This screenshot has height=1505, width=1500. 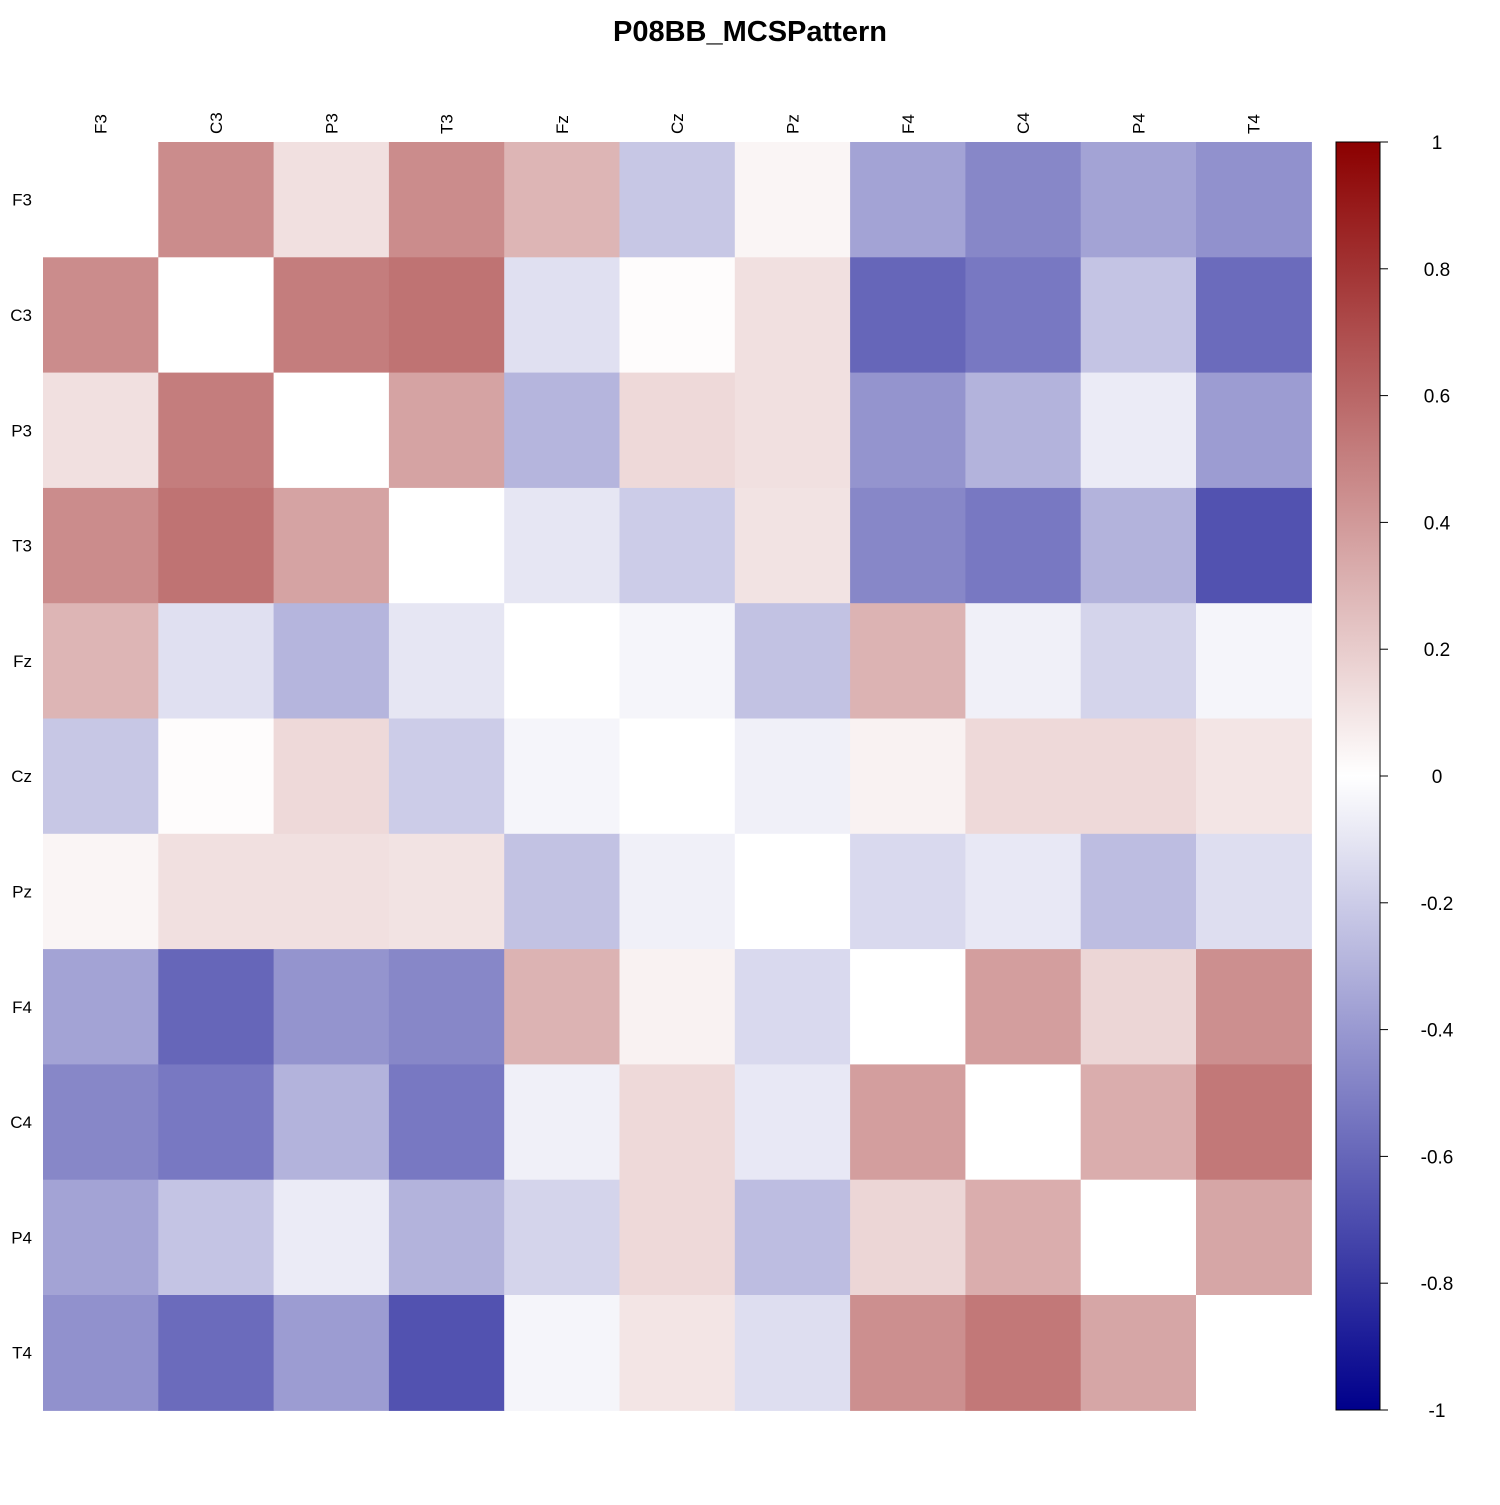 I want to click on heatmap-cell-C4-C4, so click(x=1023, y=1122).